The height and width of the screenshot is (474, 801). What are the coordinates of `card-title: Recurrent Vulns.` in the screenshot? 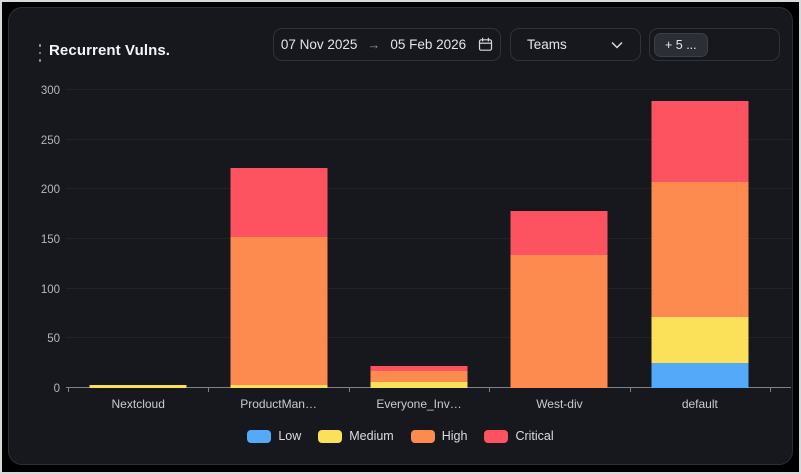 It's located at (110, 50).